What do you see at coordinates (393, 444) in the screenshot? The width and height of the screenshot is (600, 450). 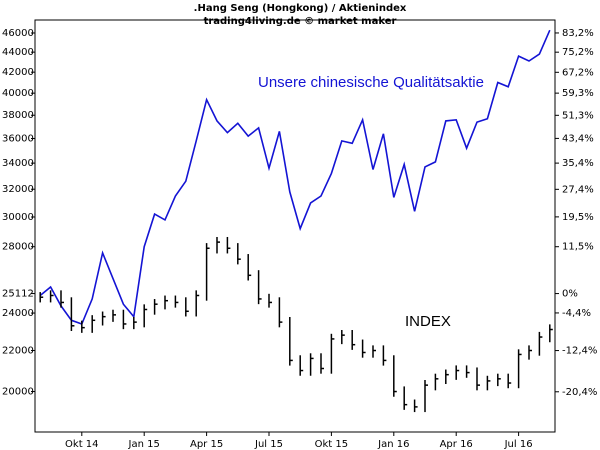 I see `x-tick-label: Jan 16` at bounding box center [393, 444].